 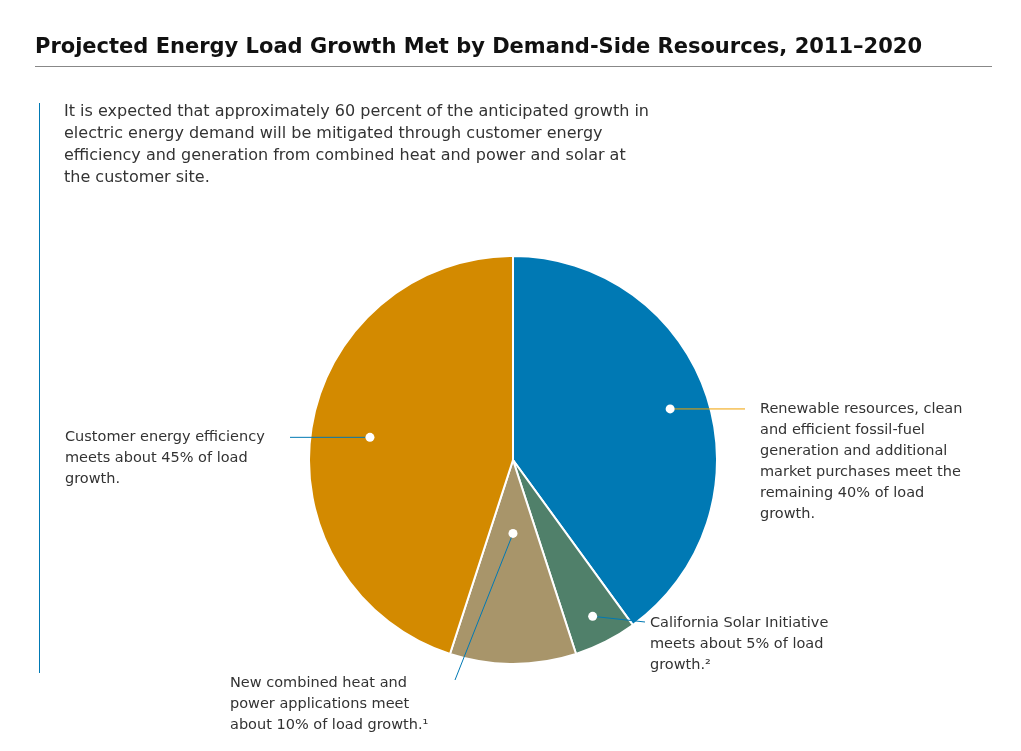 What do you see at coordinates (862, 460) in the screenshot?
I see `slice-label: Renewable resources, clean and efficient fossil-fuel generation and additional market purchases meet the remaining 40% of load growth.` at bounding box center [862, 460].